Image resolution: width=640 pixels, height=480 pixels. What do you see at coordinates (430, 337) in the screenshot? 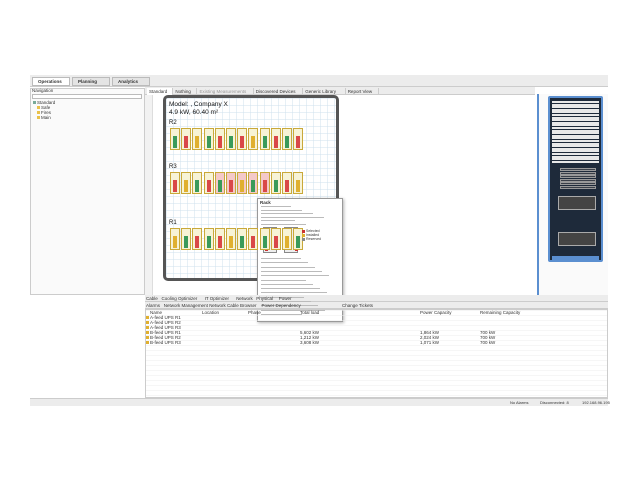
I see `table-cell: 2,024 kW` at bounding box center [430, 337].